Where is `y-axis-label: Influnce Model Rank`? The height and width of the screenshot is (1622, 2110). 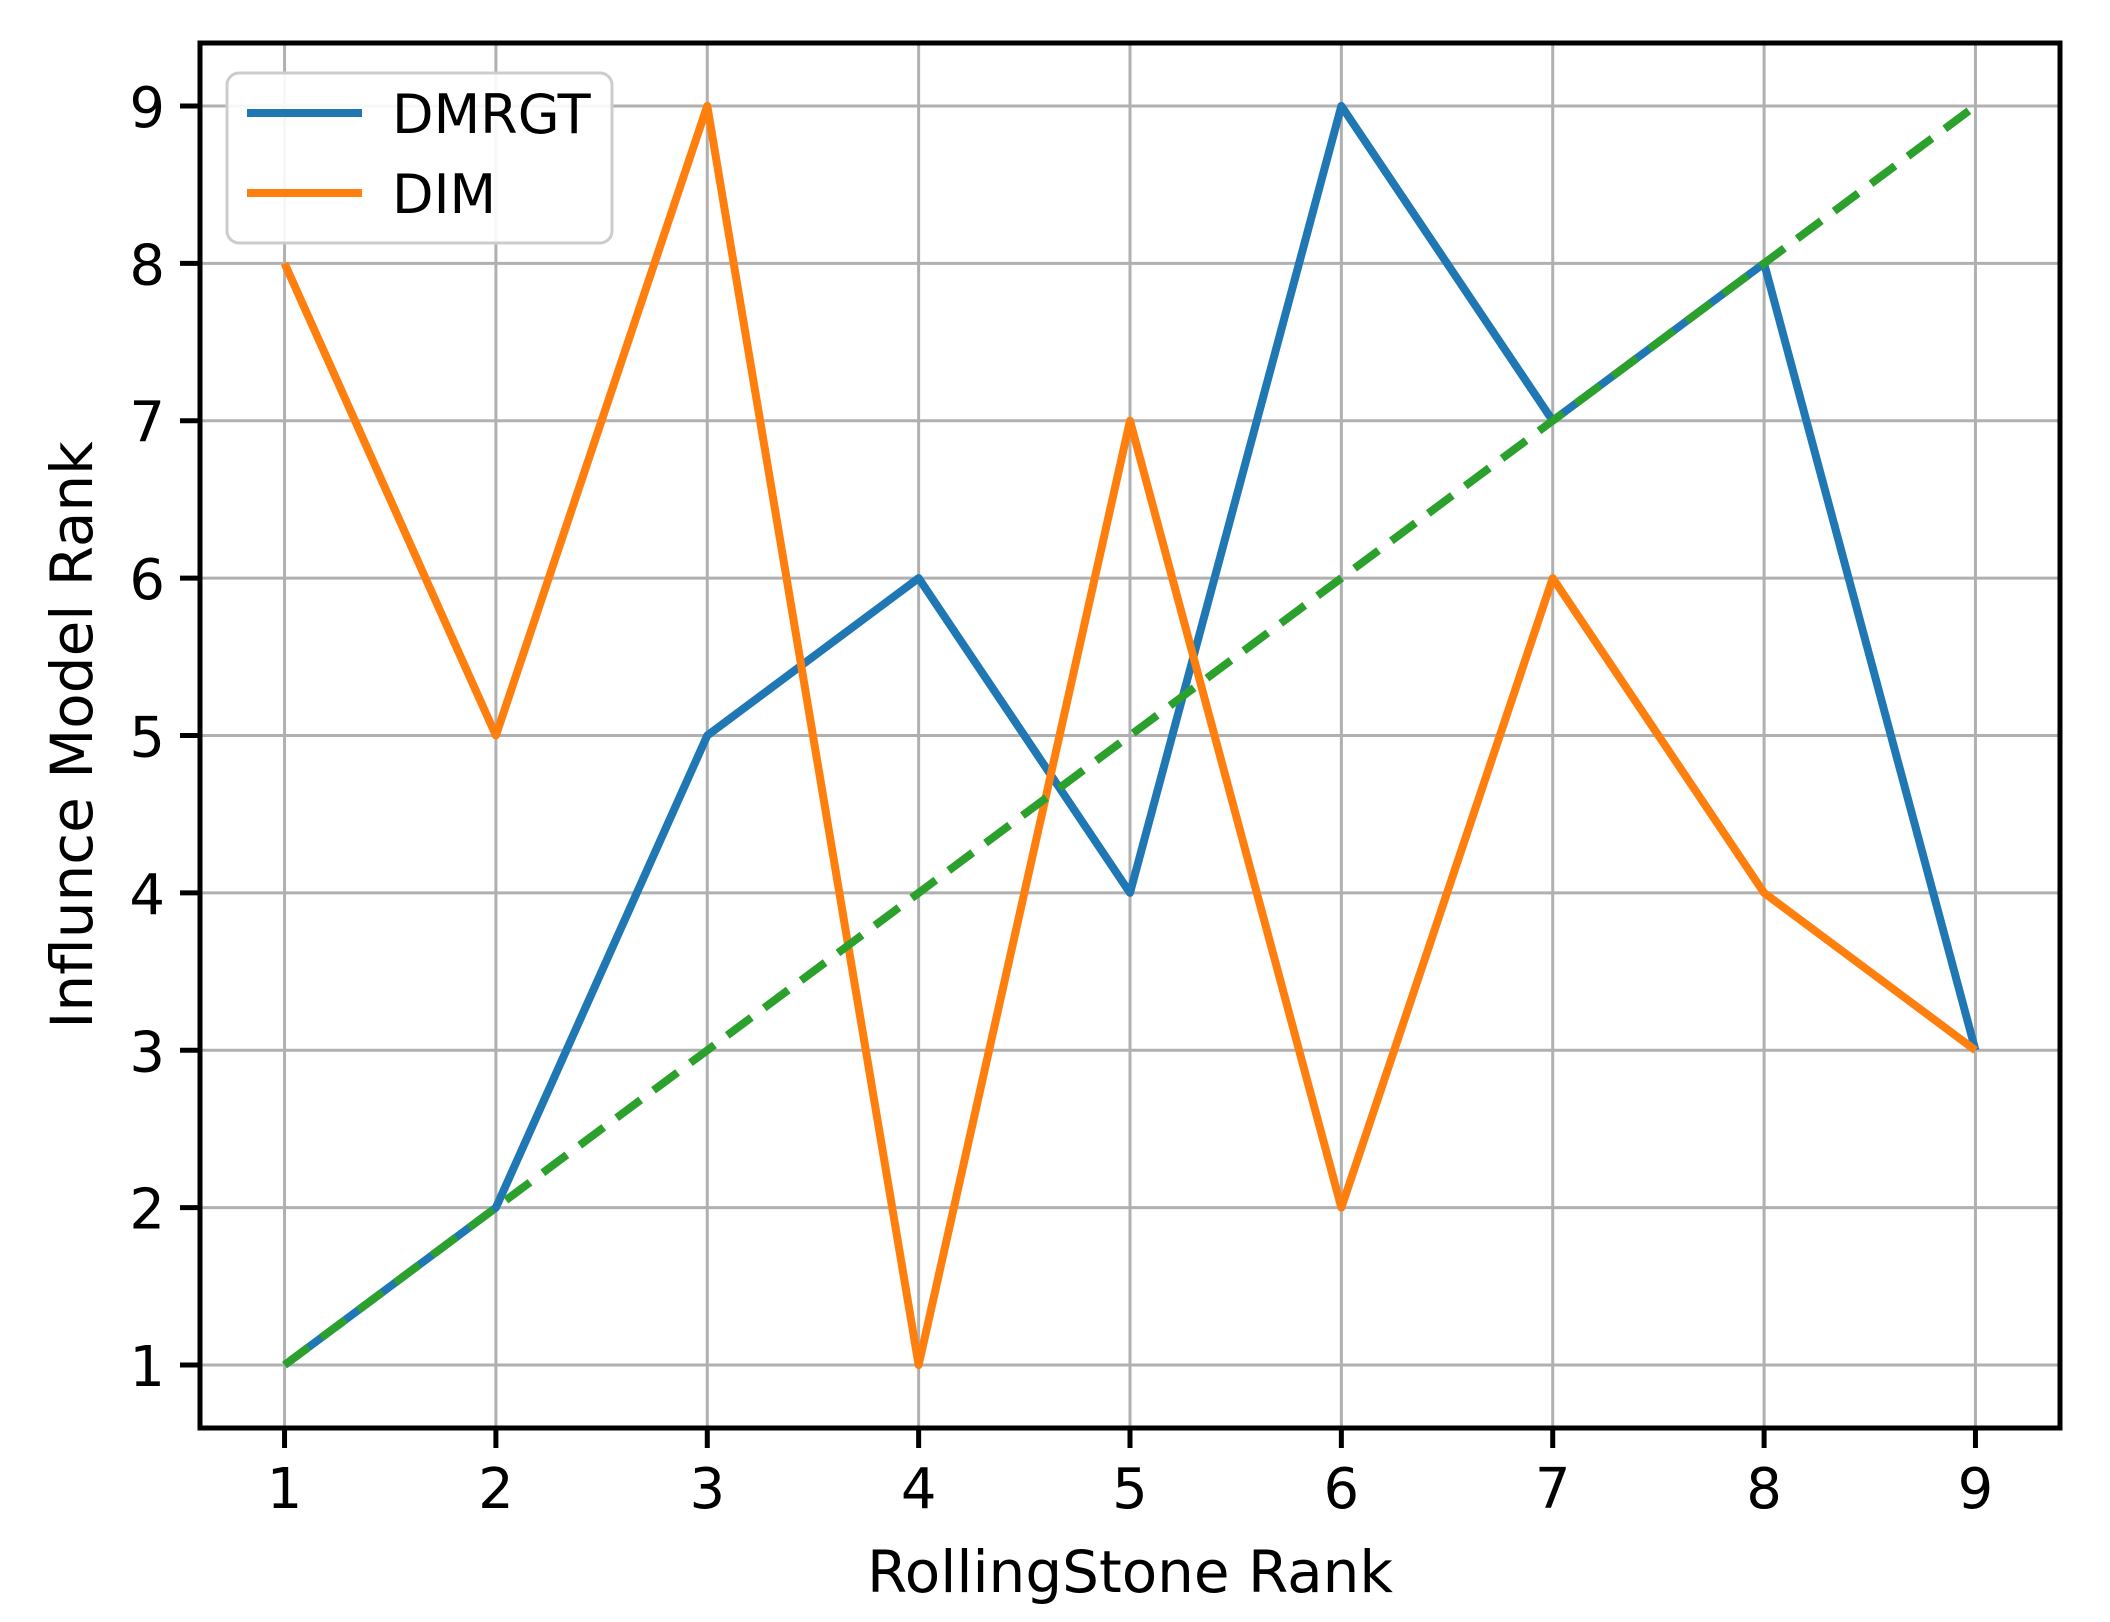 y-axis-label: Influnce Model Rank is located at coordinates (72, 735).